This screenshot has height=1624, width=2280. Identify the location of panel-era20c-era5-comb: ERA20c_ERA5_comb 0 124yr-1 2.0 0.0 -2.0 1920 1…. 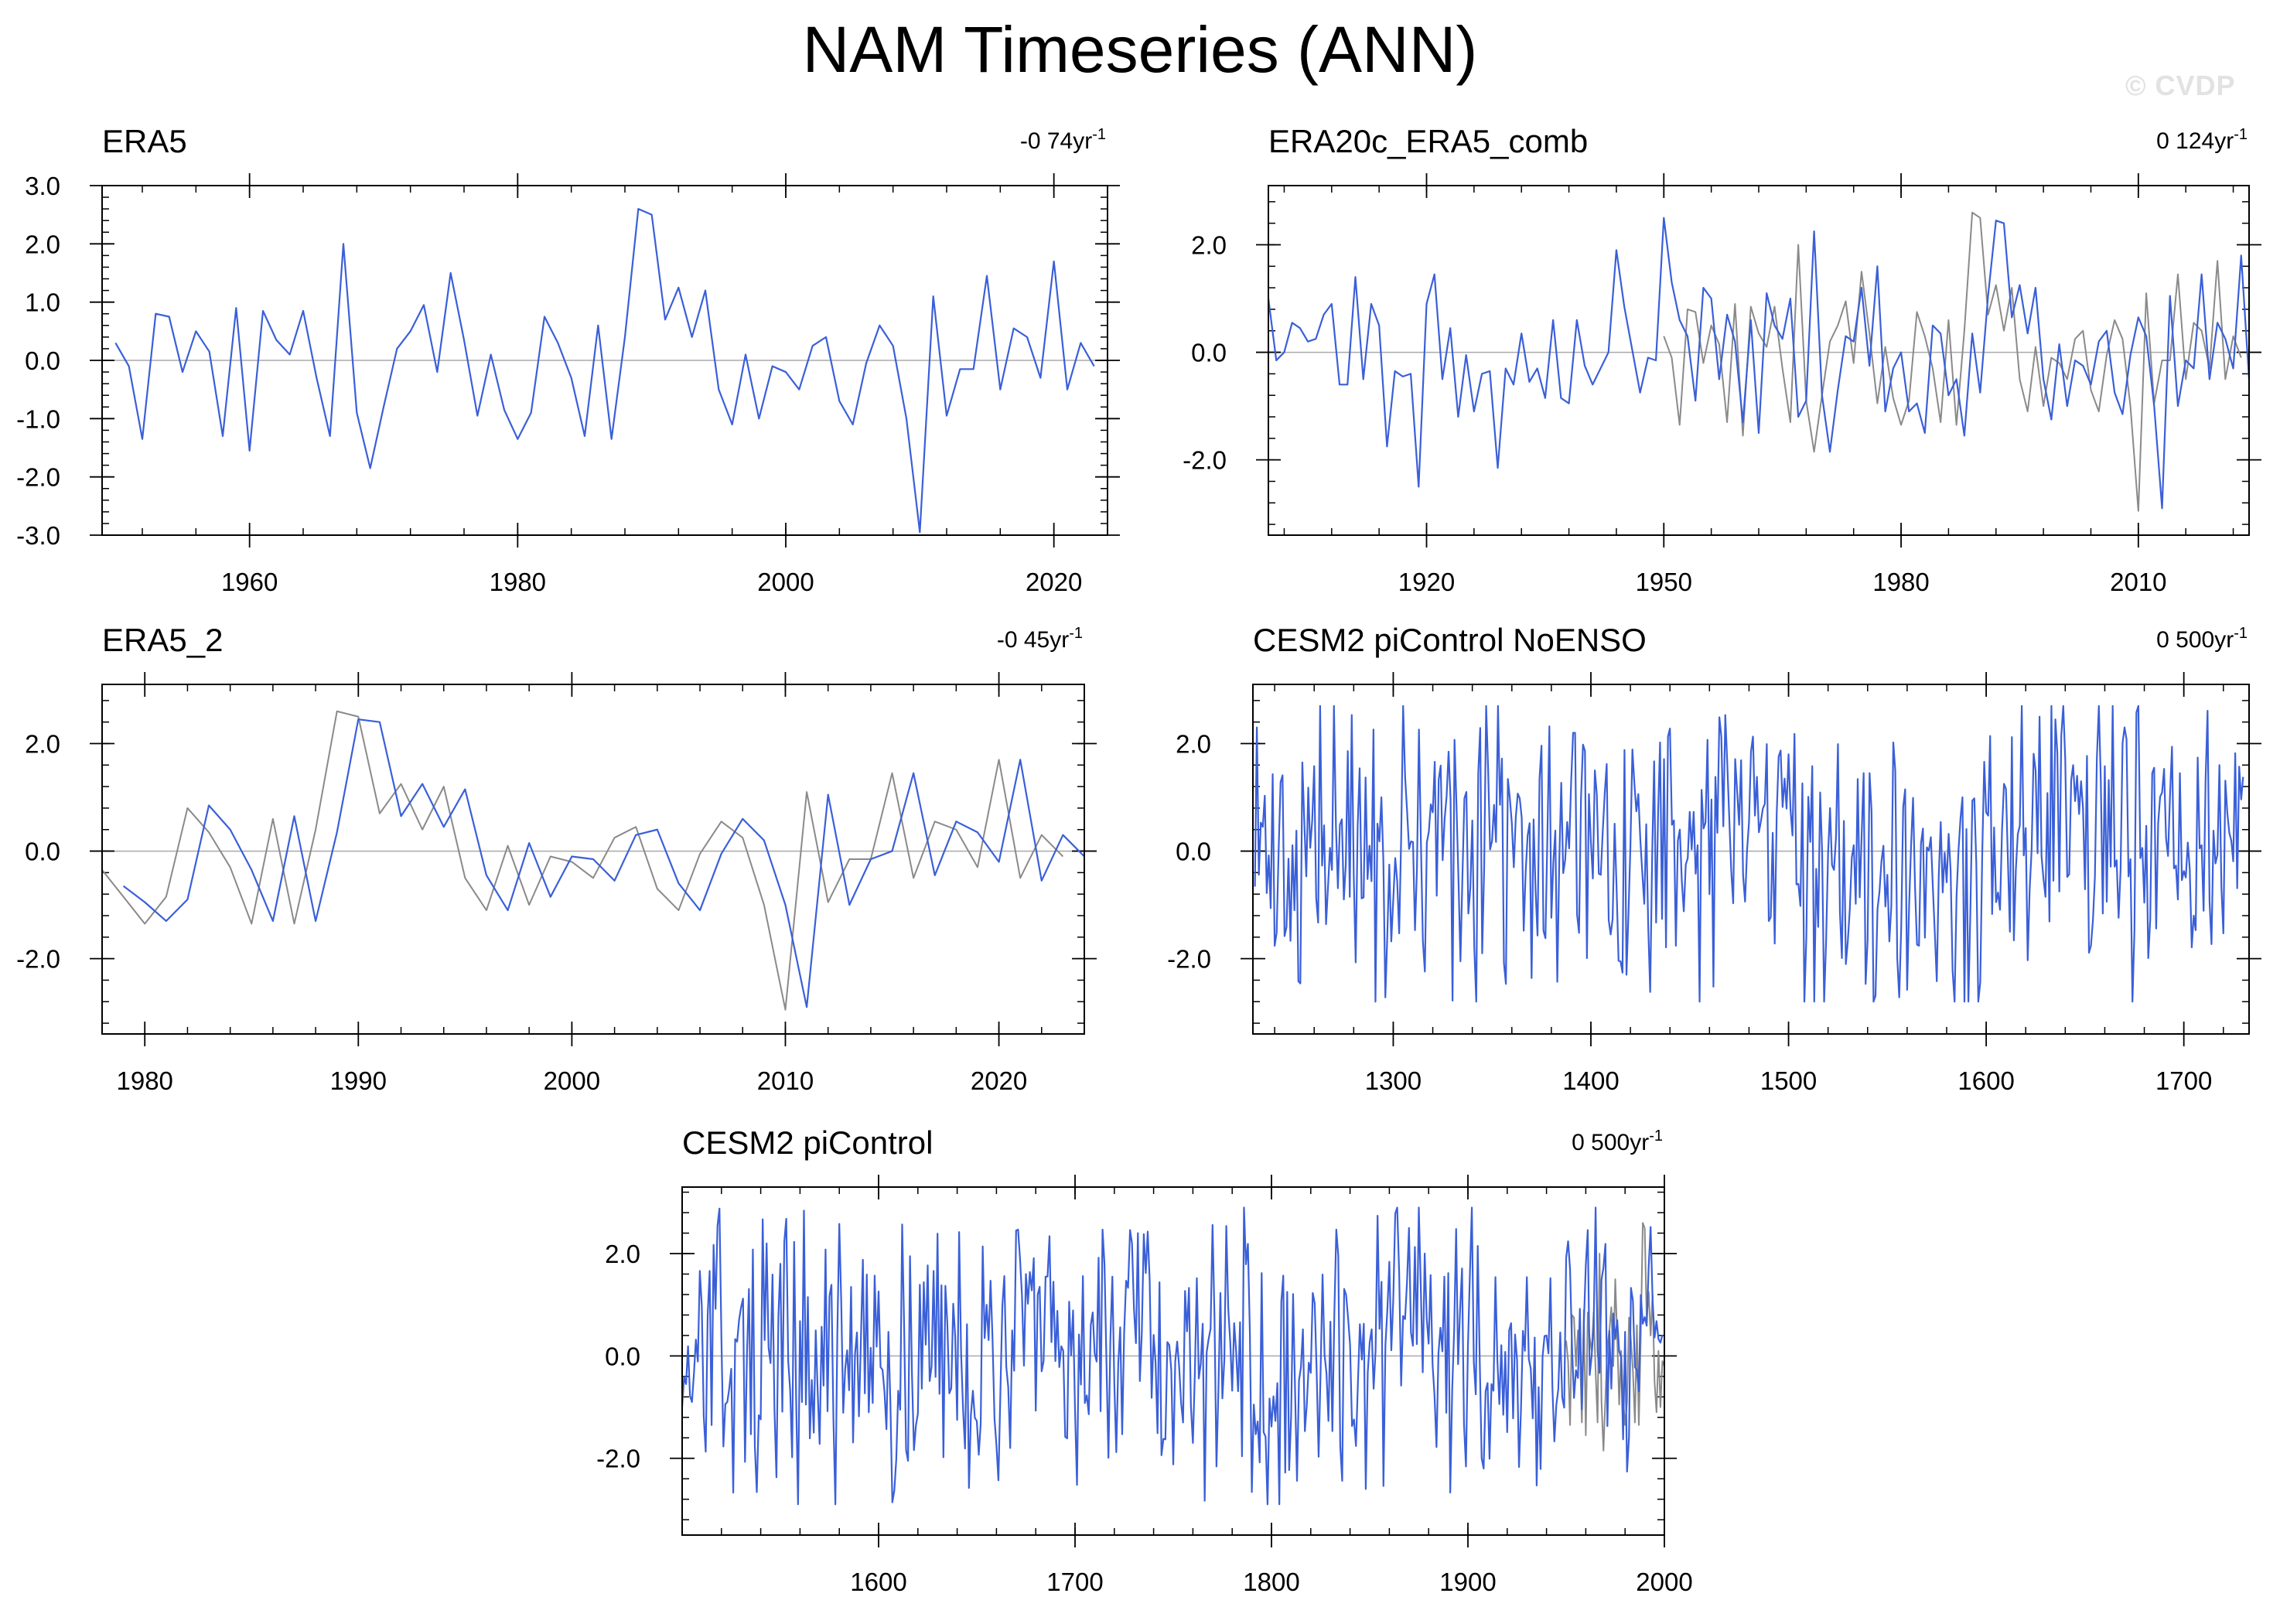
(1722, 359).